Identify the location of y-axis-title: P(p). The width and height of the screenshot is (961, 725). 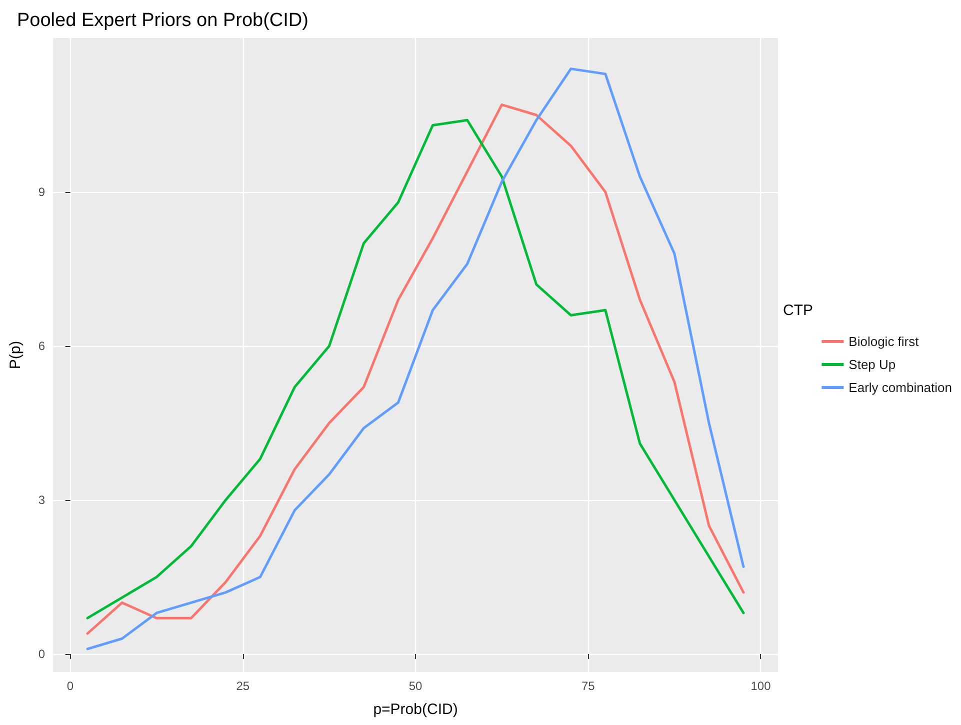
(15, 355).